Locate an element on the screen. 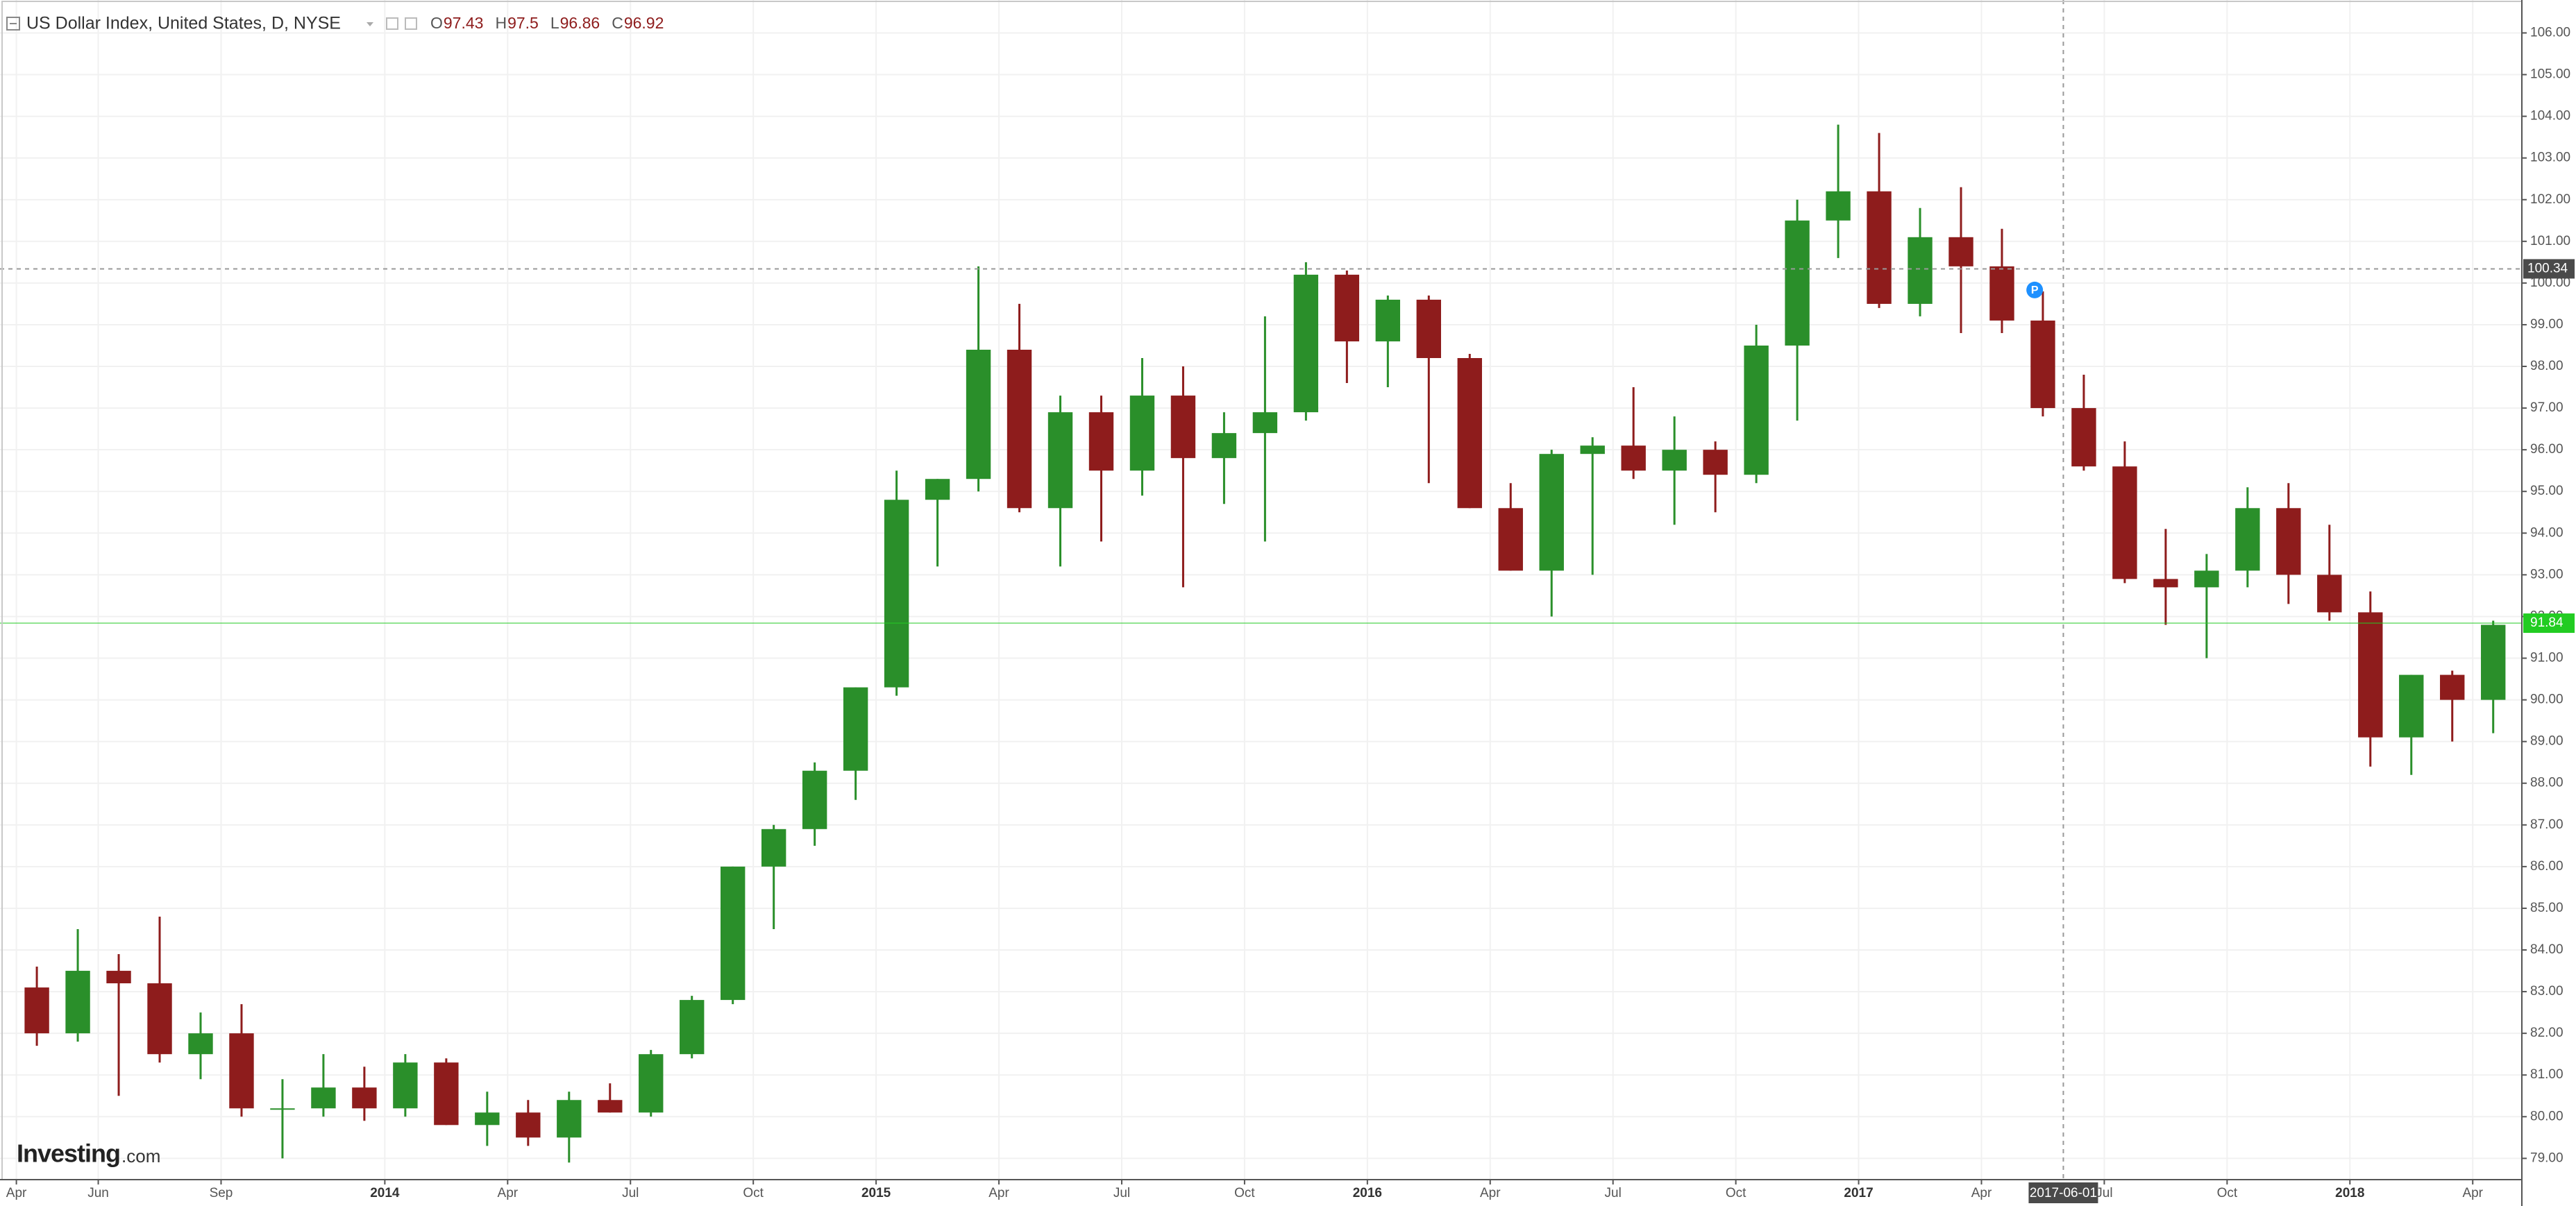  chart-title: US Dollar Index, United States, D, NYSE is located at coordinates (183, 23).